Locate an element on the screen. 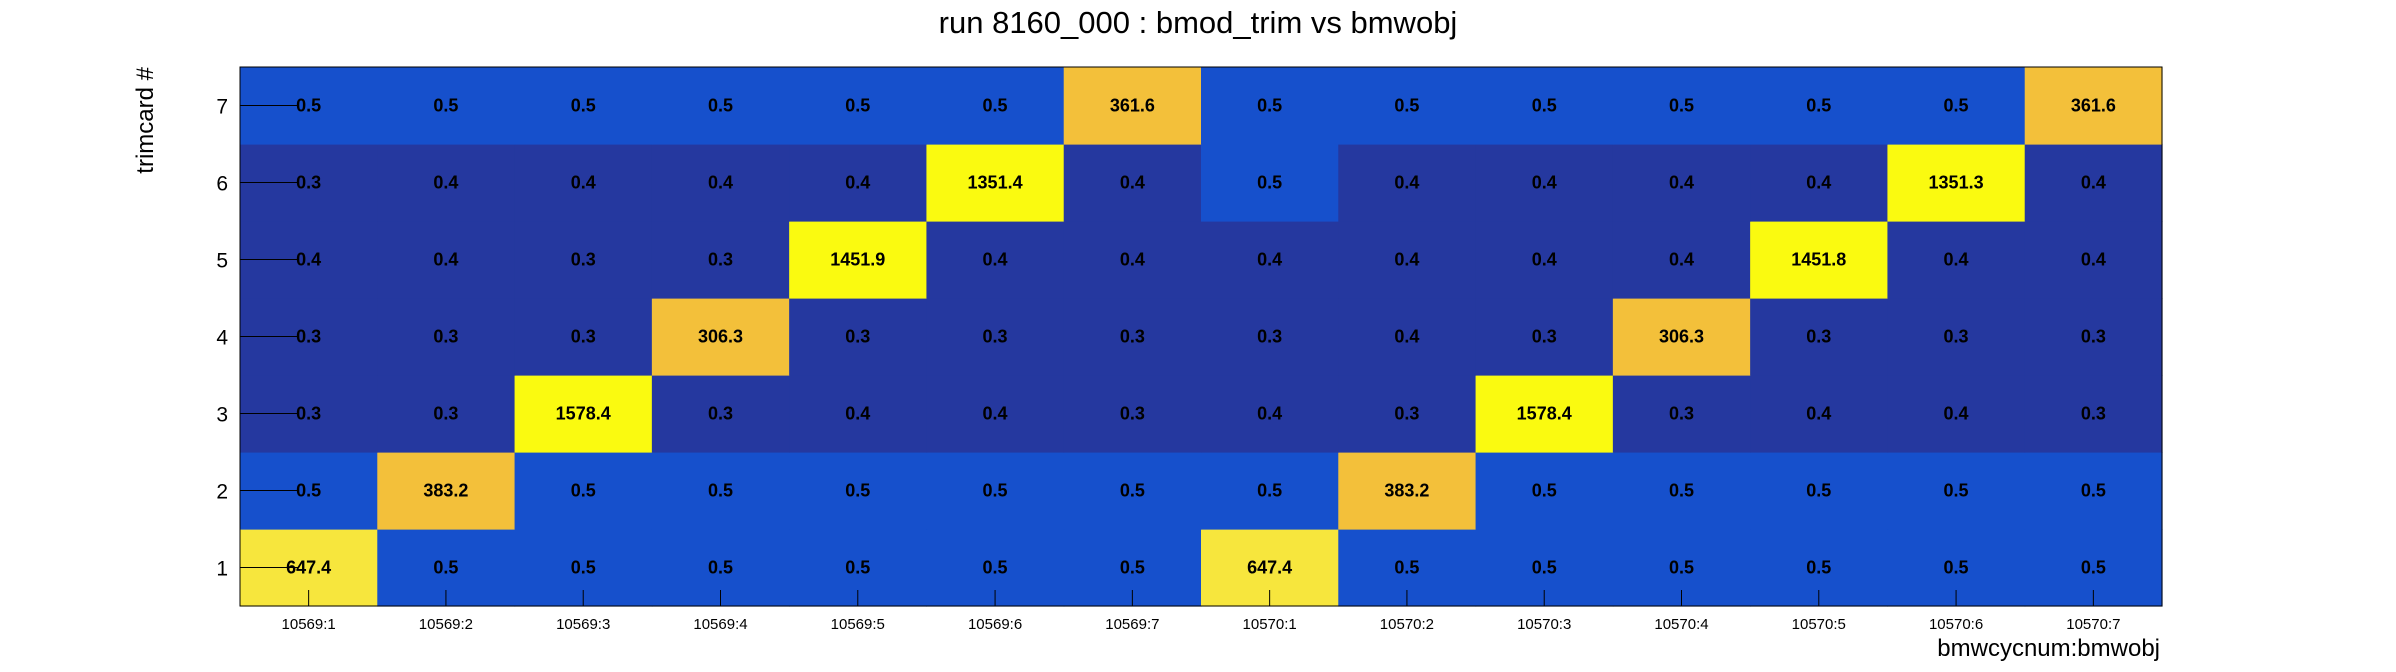 The width and height of the screenshot is (2396, 672). chart-title: run 8160_000 : bmod_trim vs bmwobj is located at coordinates (1198, 22).